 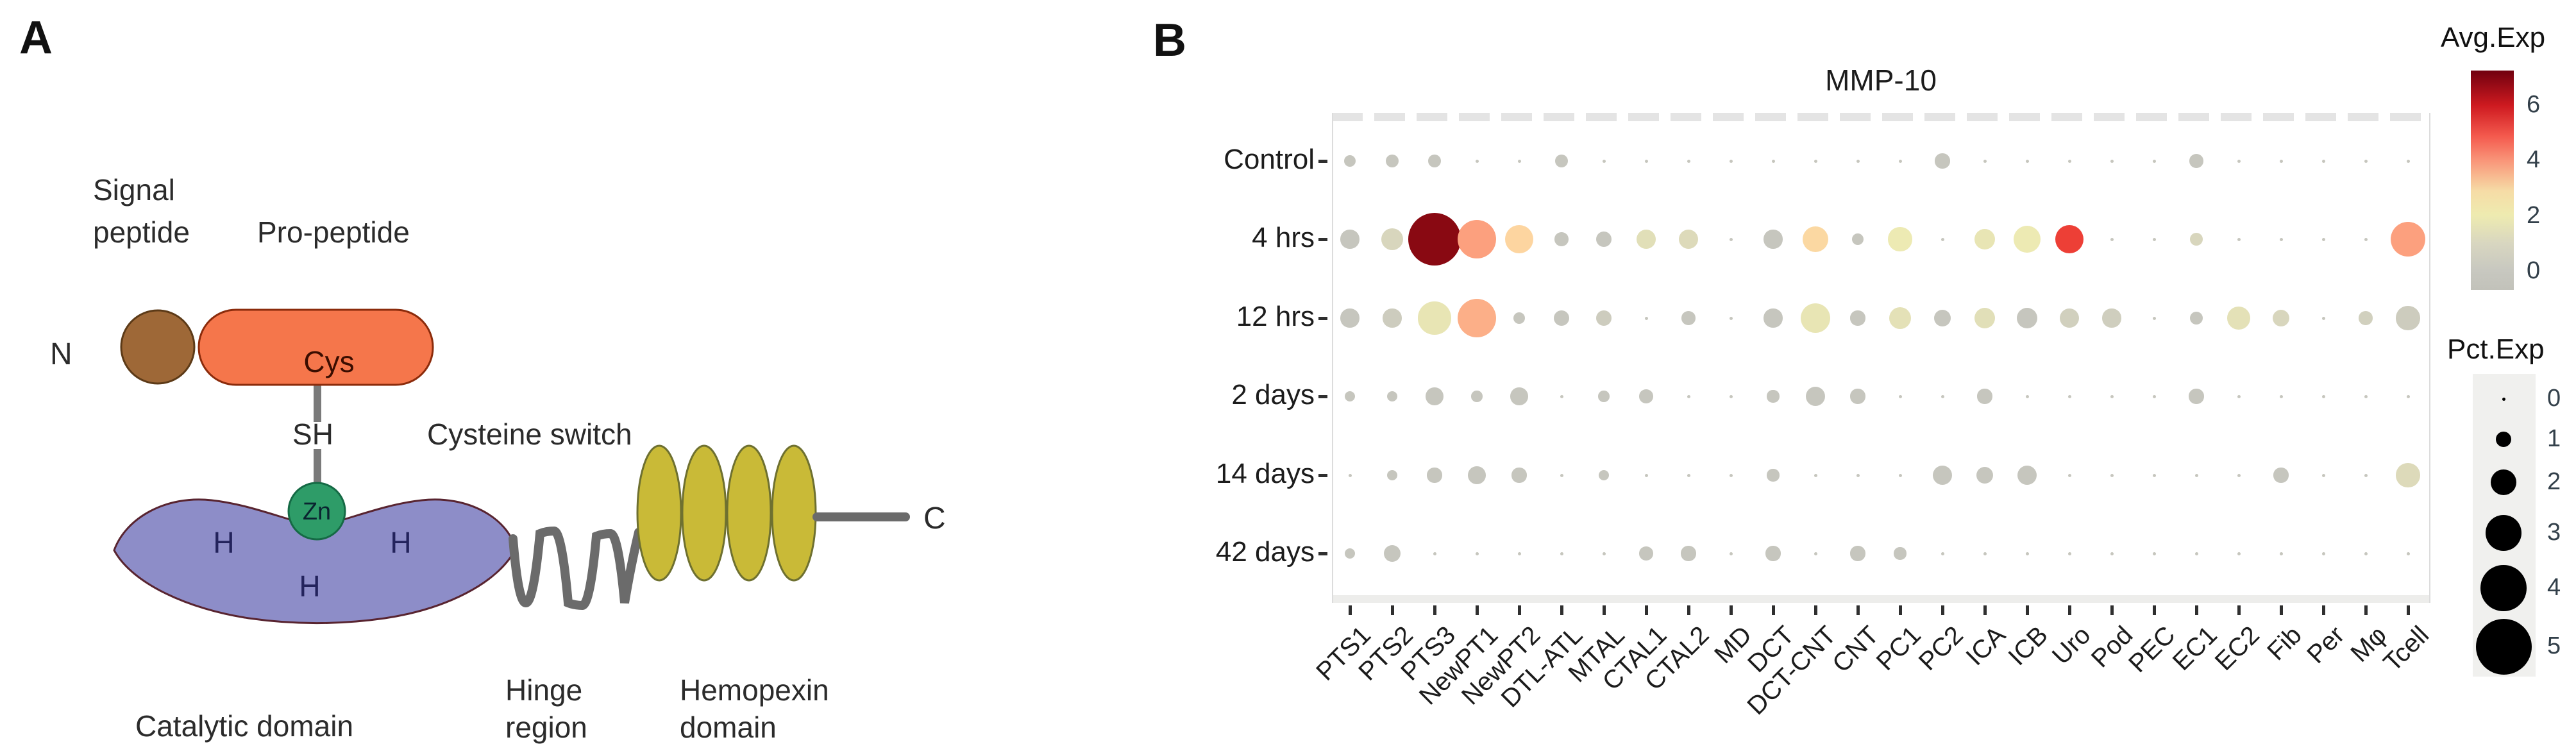 I want to click on column-label: Fib, so click(x=2285, y=644).